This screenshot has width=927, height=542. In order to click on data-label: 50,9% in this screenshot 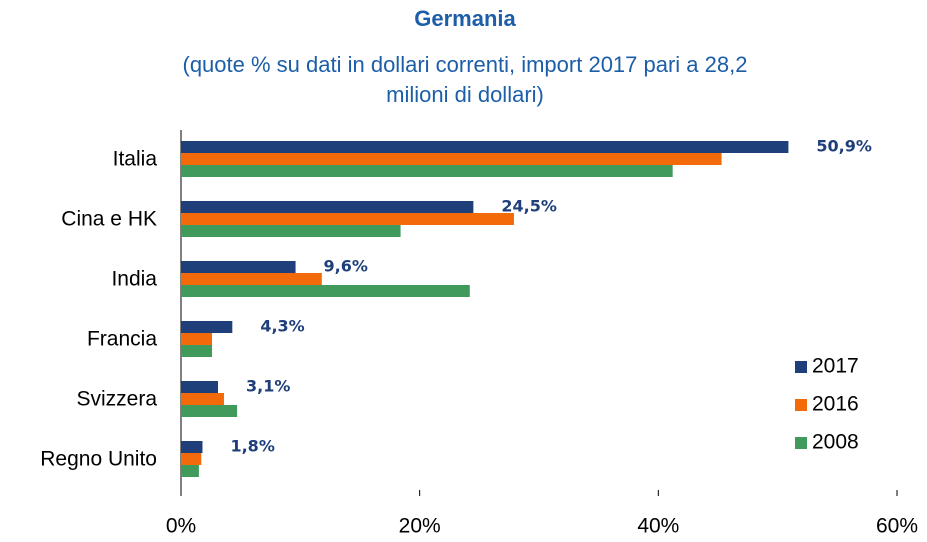, I will do `click(844, 146)`.